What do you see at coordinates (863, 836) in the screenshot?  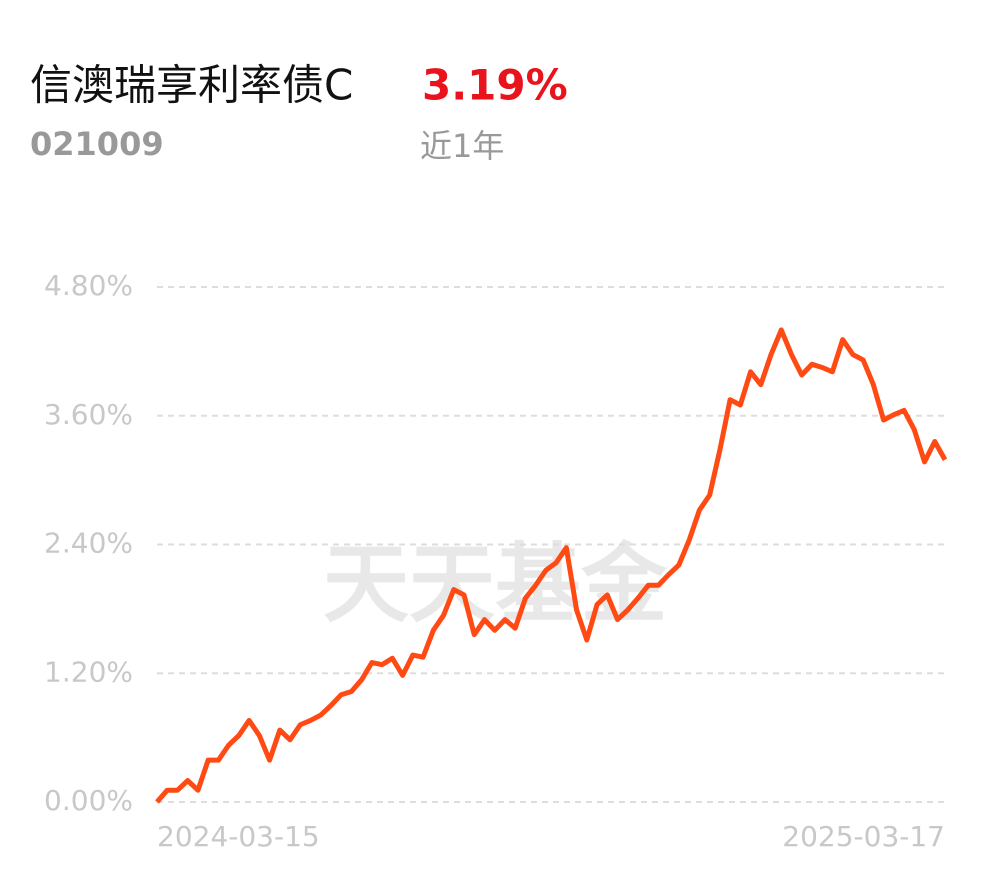 I see `x-tick-label: 2025-03-17` at bounding box center [863, 836].